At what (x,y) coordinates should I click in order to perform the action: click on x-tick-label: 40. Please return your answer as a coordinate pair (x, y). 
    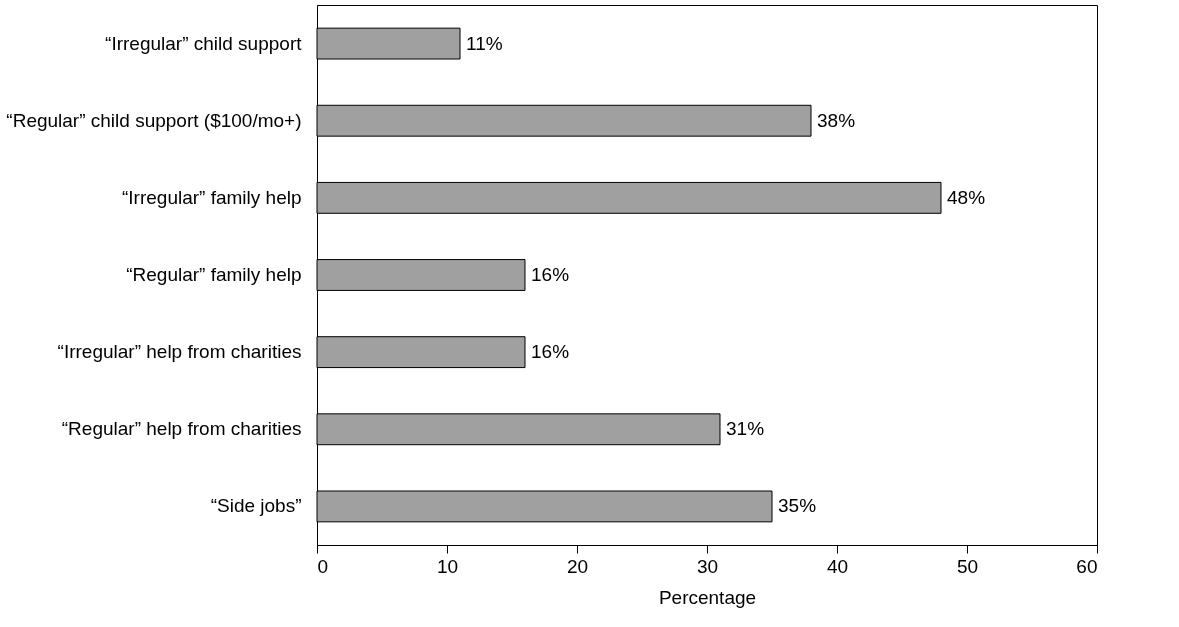
    Looking at the image, I should click on (837, 566).